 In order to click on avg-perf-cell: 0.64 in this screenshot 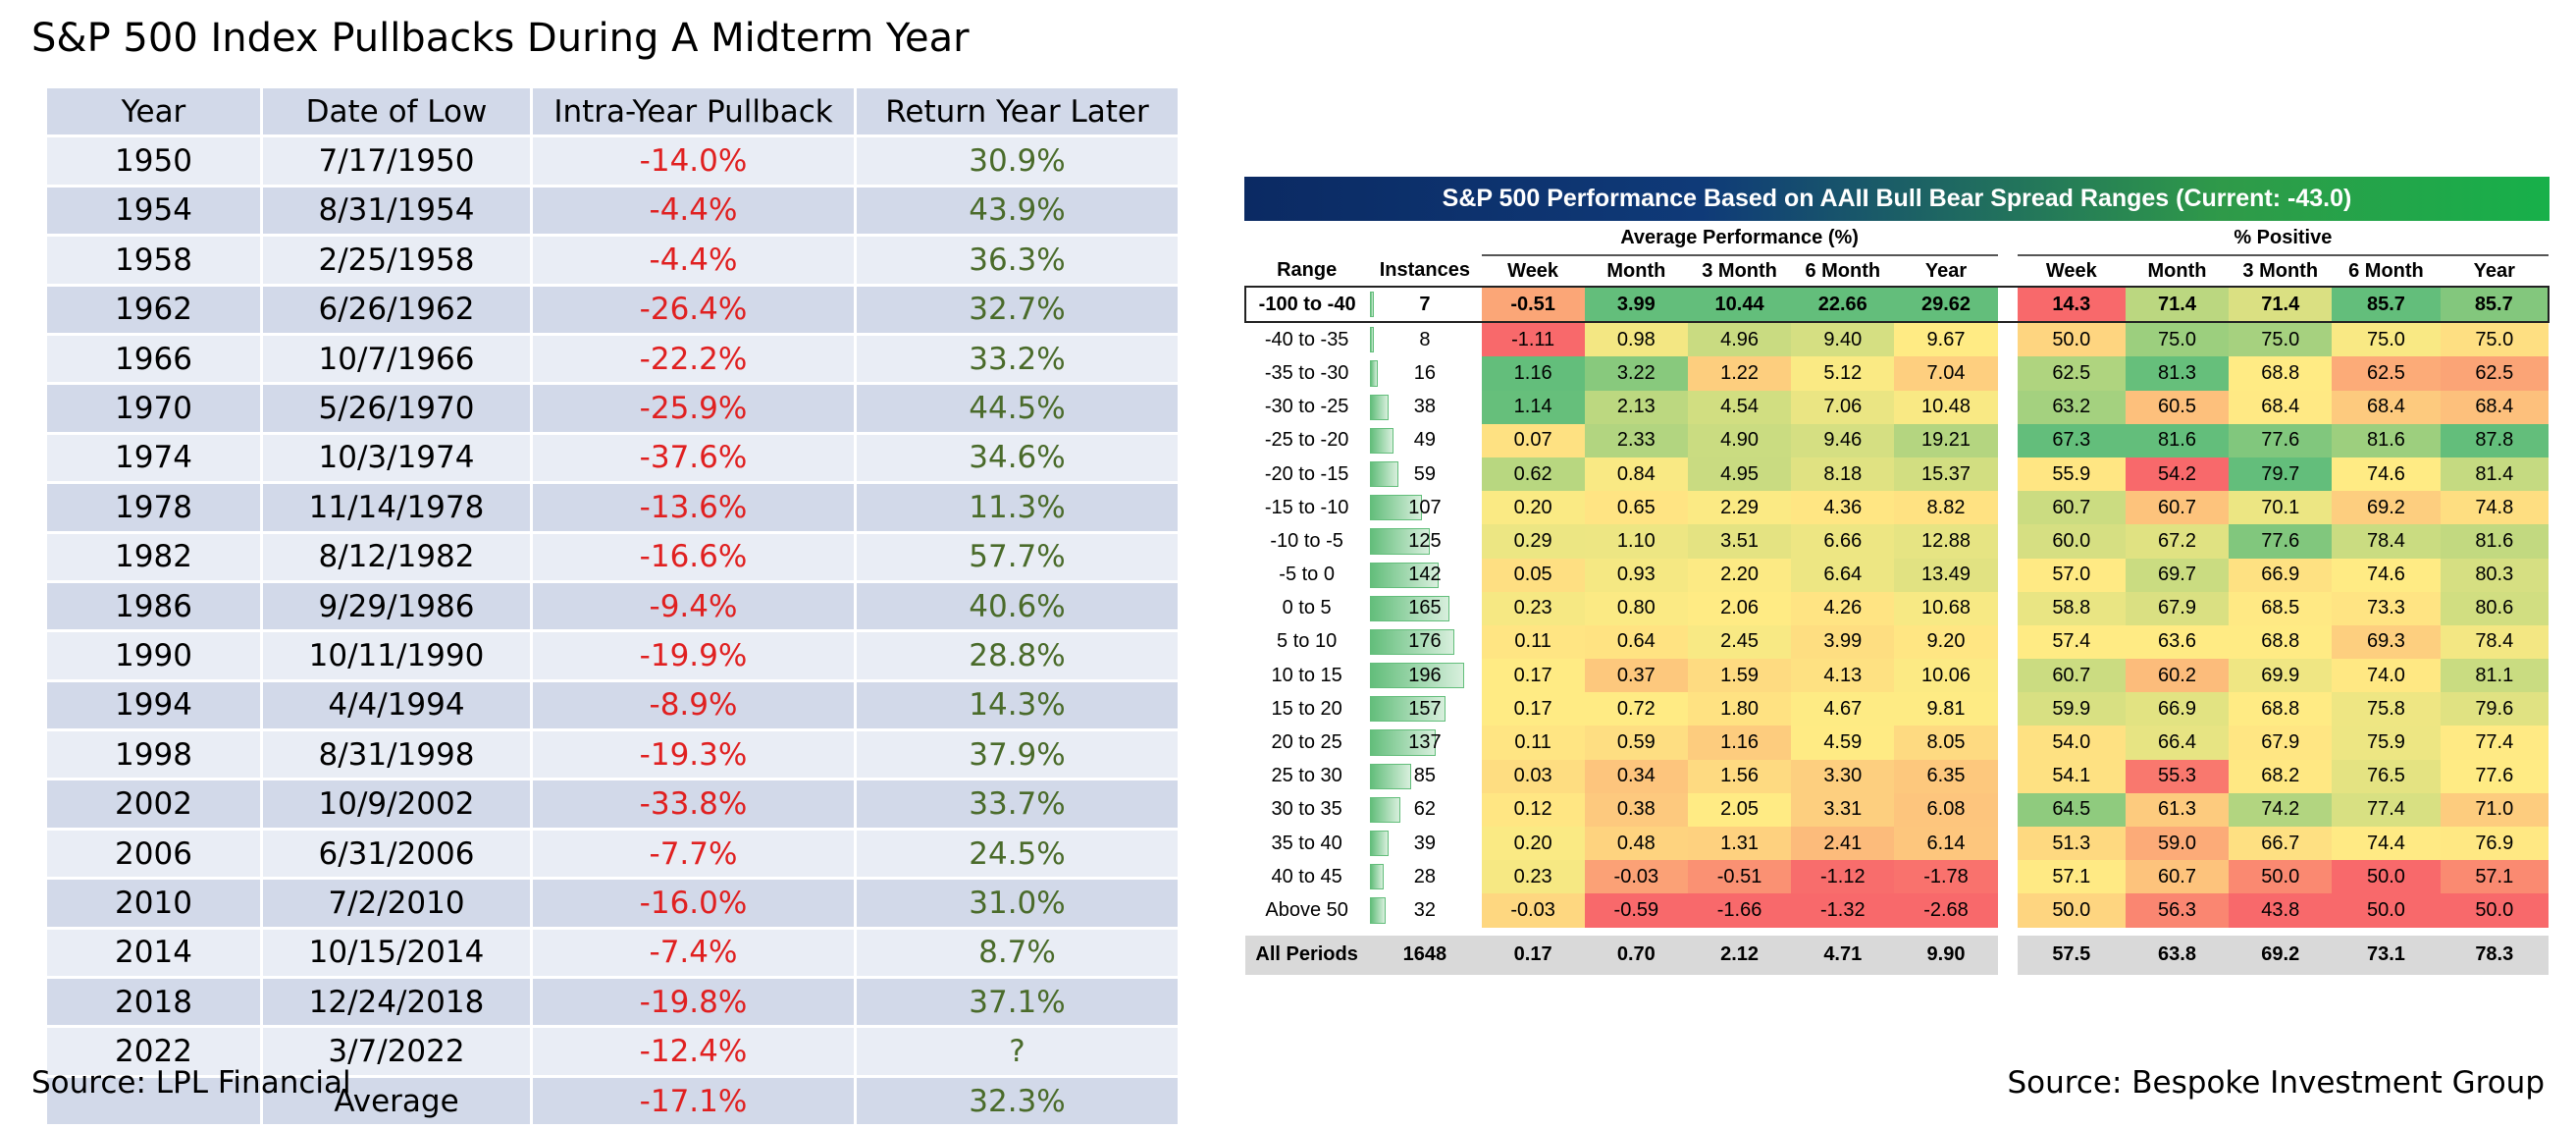, I will do `click(1636, 642)`.